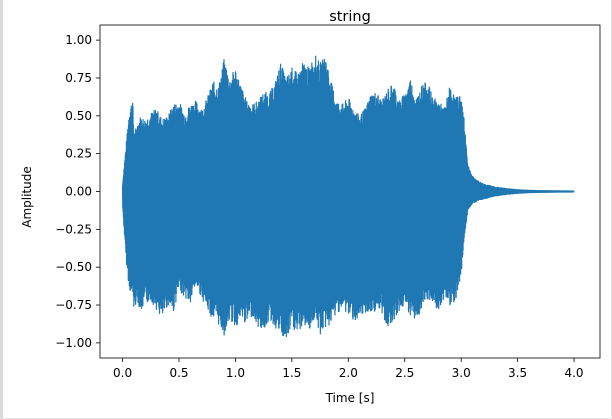 The height and width of the screenshot is (419, 612). What do you see at coordinates (461, 373) in the screenshot?
I see `x-tick-label: 3.0` at bounding box center [461, 373].